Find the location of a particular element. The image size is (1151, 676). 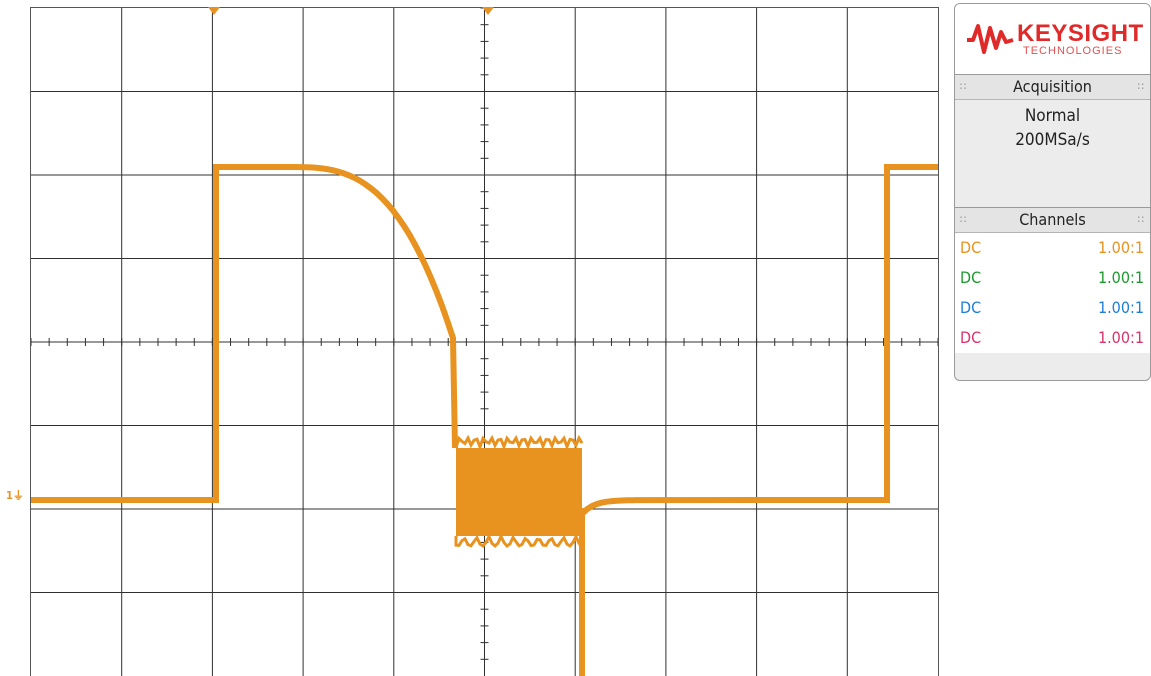

logo-wordmark: KEYSIGHT is located at coordinates (1080, 33).